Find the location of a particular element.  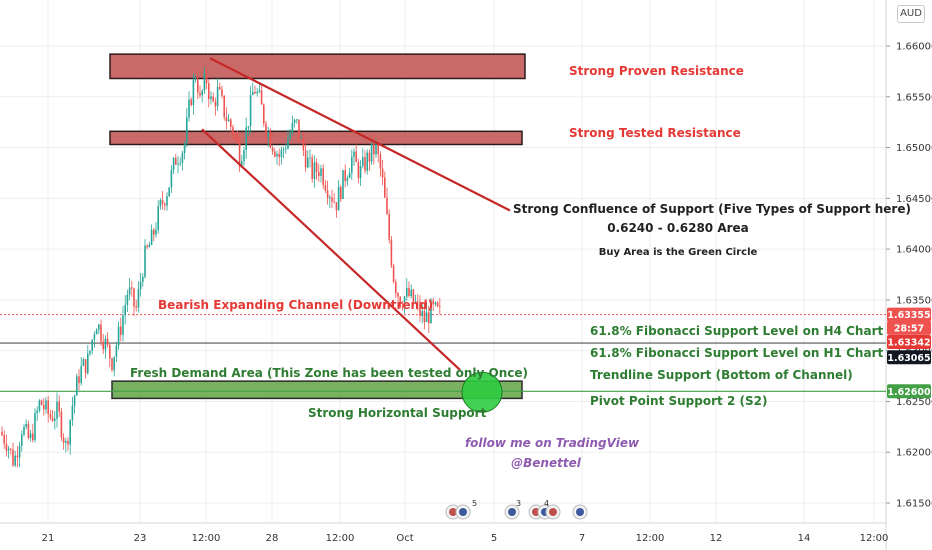

y-tick-label: 1.65000 is located at coordinates (914, 148).